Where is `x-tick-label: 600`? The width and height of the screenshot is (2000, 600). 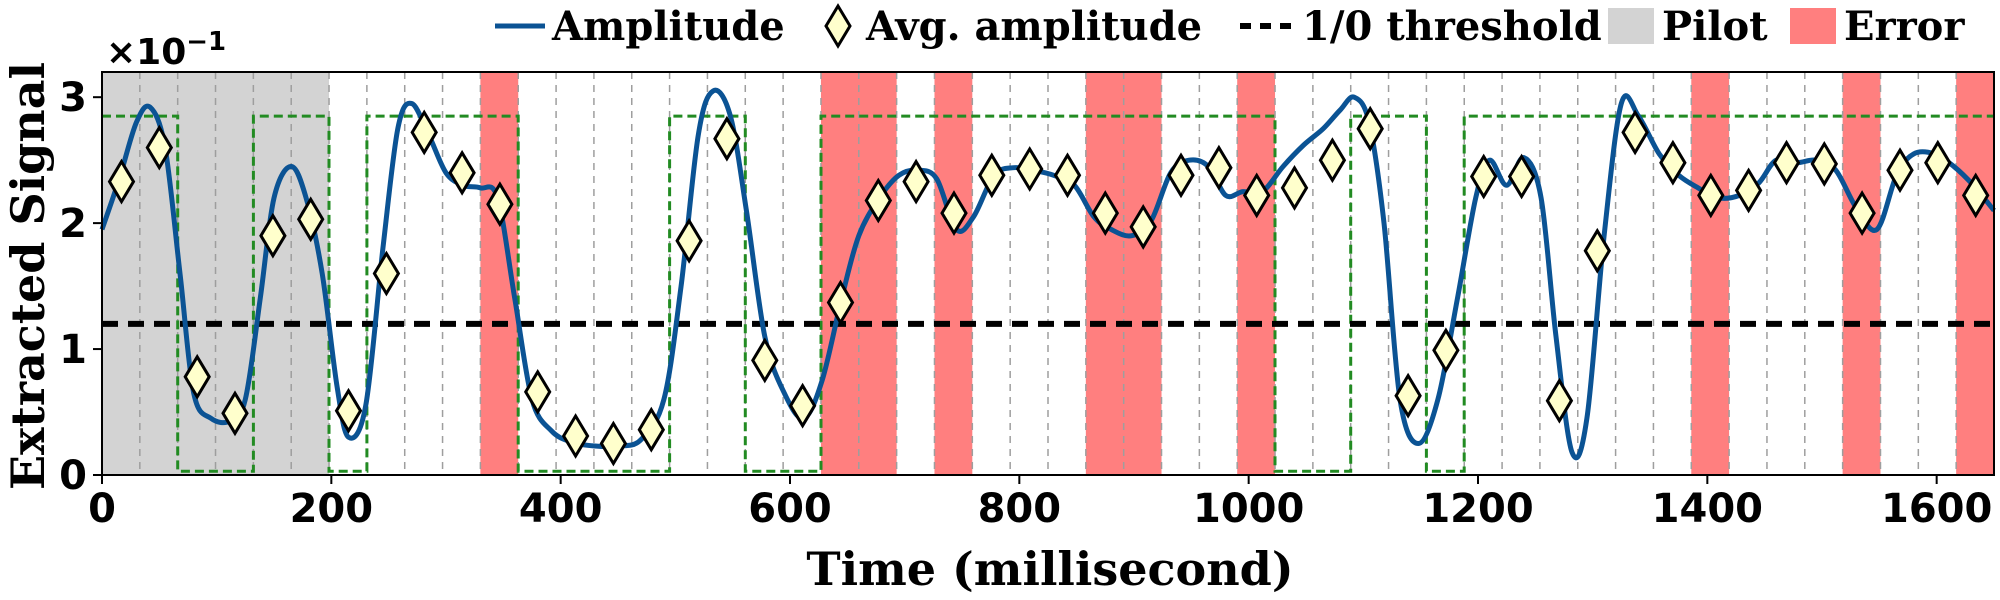 x-tick-label: 600 is located at coordinates (790, 509).